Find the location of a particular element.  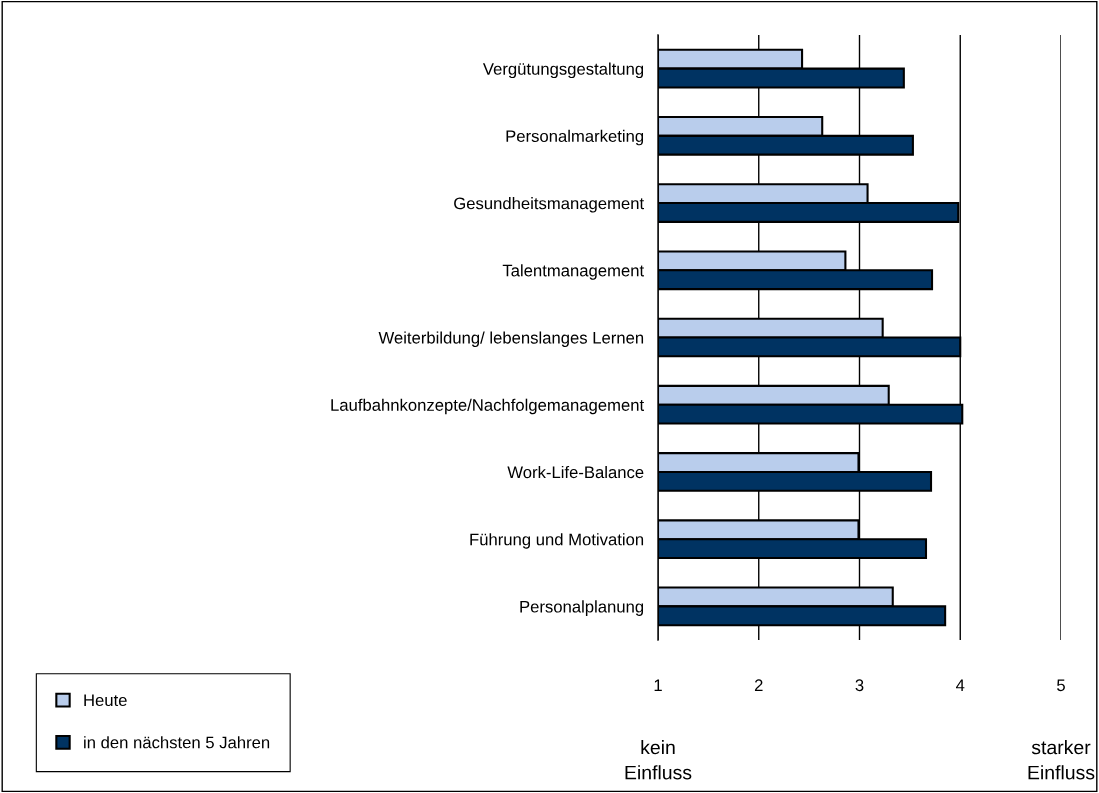

y-tick-label: Work-Life-Balance is located at coordinates (575, 472).